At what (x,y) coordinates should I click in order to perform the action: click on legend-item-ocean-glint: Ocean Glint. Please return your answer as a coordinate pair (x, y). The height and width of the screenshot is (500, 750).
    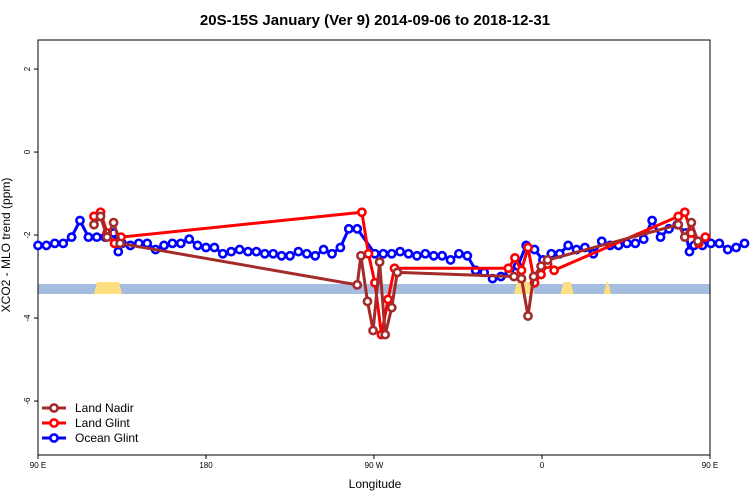
    Looking at the image, I should click on (90, 438).